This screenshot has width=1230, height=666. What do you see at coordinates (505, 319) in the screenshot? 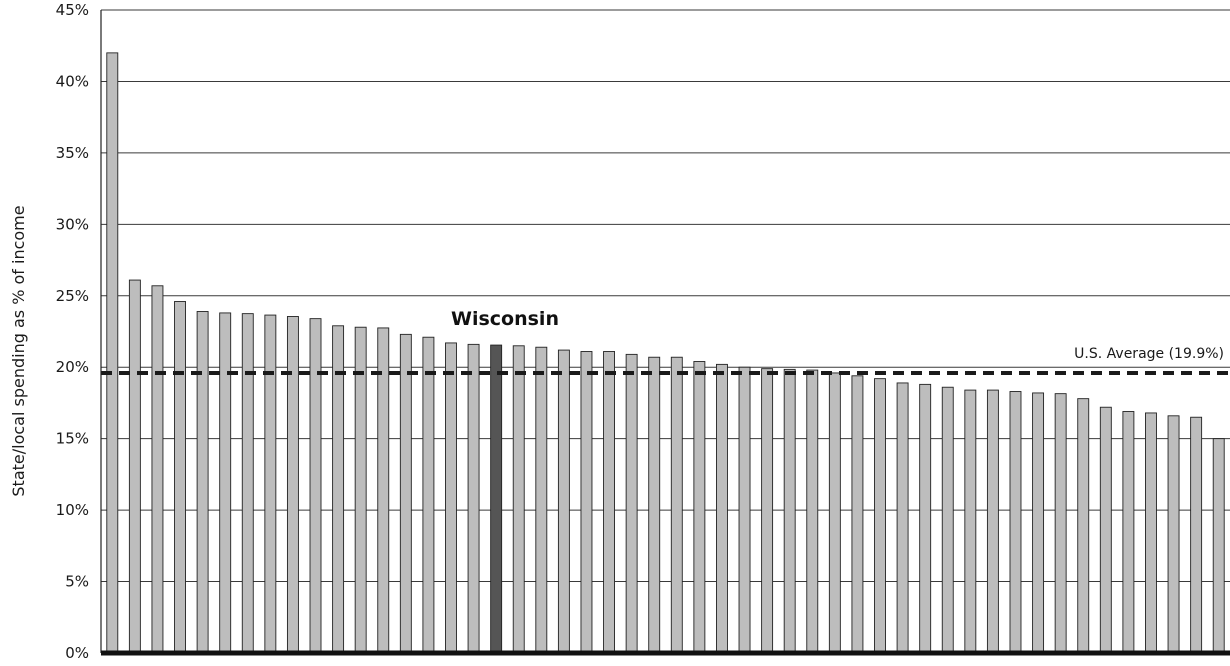
I see `wisconsin-callout: Wisconsin` at bounding box center [505, 319].